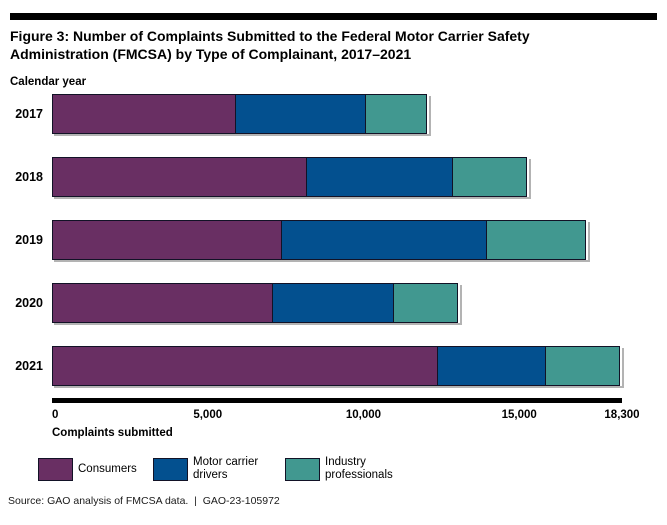  I want to click on x-axis-label: Complaints submitted, so click(112, 433).